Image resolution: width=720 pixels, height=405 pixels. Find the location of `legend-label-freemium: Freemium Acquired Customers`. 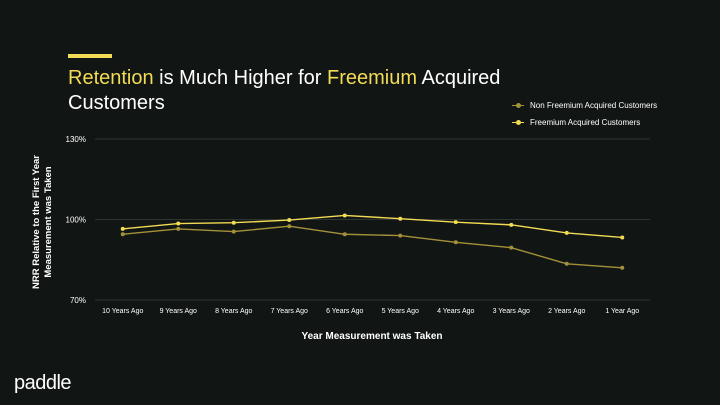

legend-label-freemium: Freemium Acquired Customers is located at coordinates (585, 122).